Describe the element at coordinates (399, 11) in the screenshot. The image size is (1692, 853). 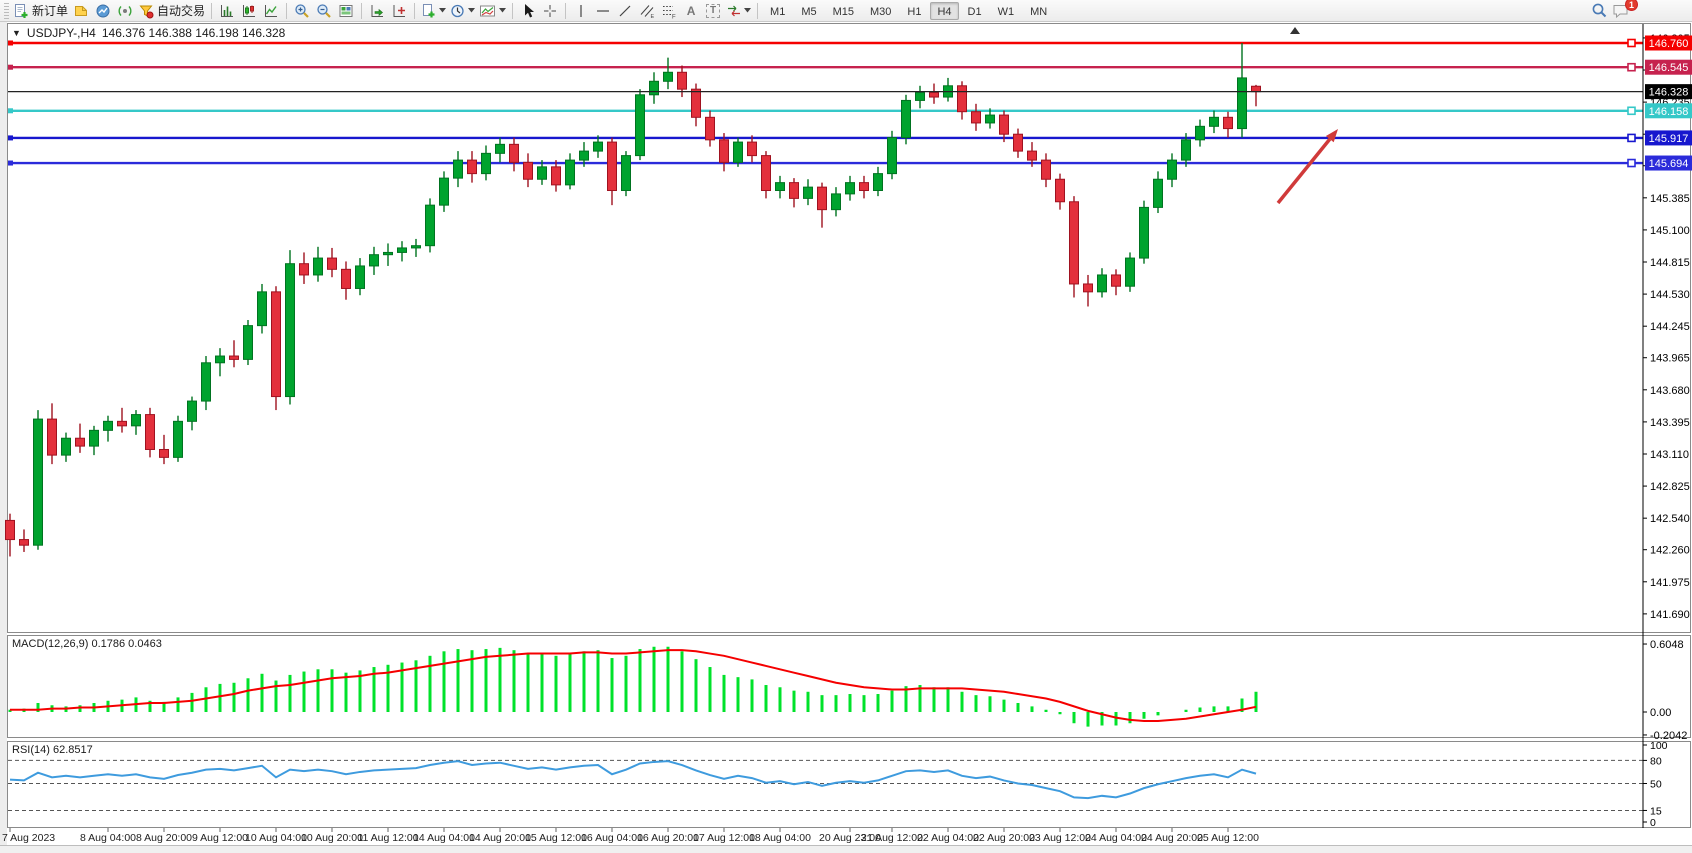
I see `chart-shift-button` at that location.